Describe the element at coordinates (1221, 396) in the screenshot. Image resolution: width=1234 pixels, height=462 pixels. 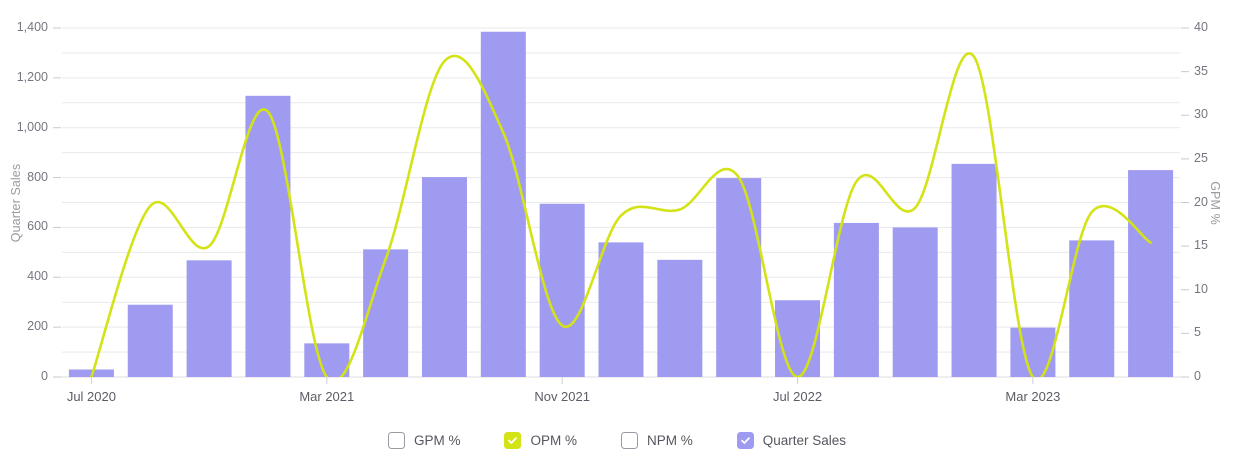
I see `x-axis-tick-label: Nov 2023` at that location.